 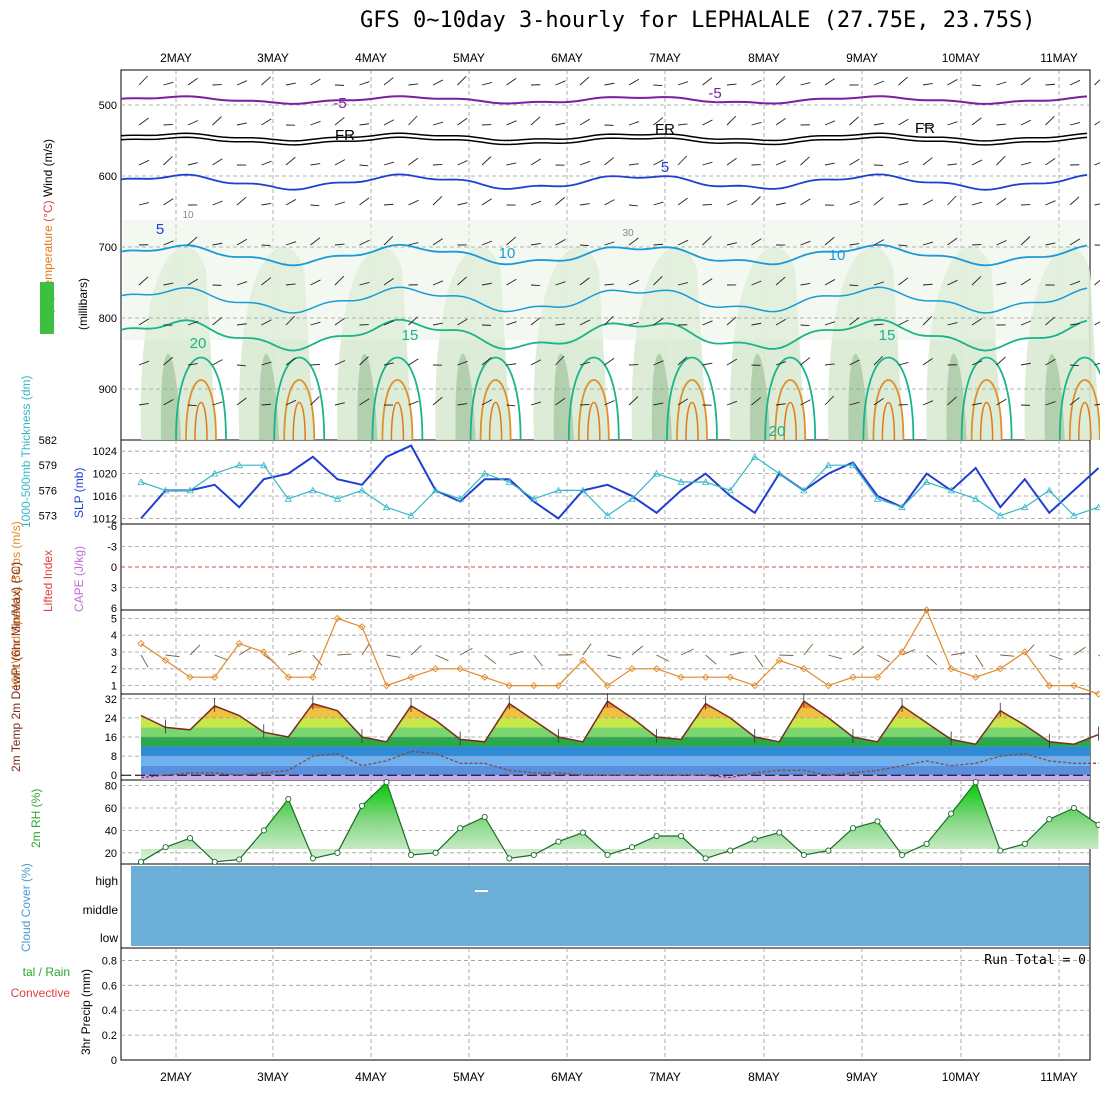 I want to click on lifted-tick-label: 3, so click(x=114, y=589).